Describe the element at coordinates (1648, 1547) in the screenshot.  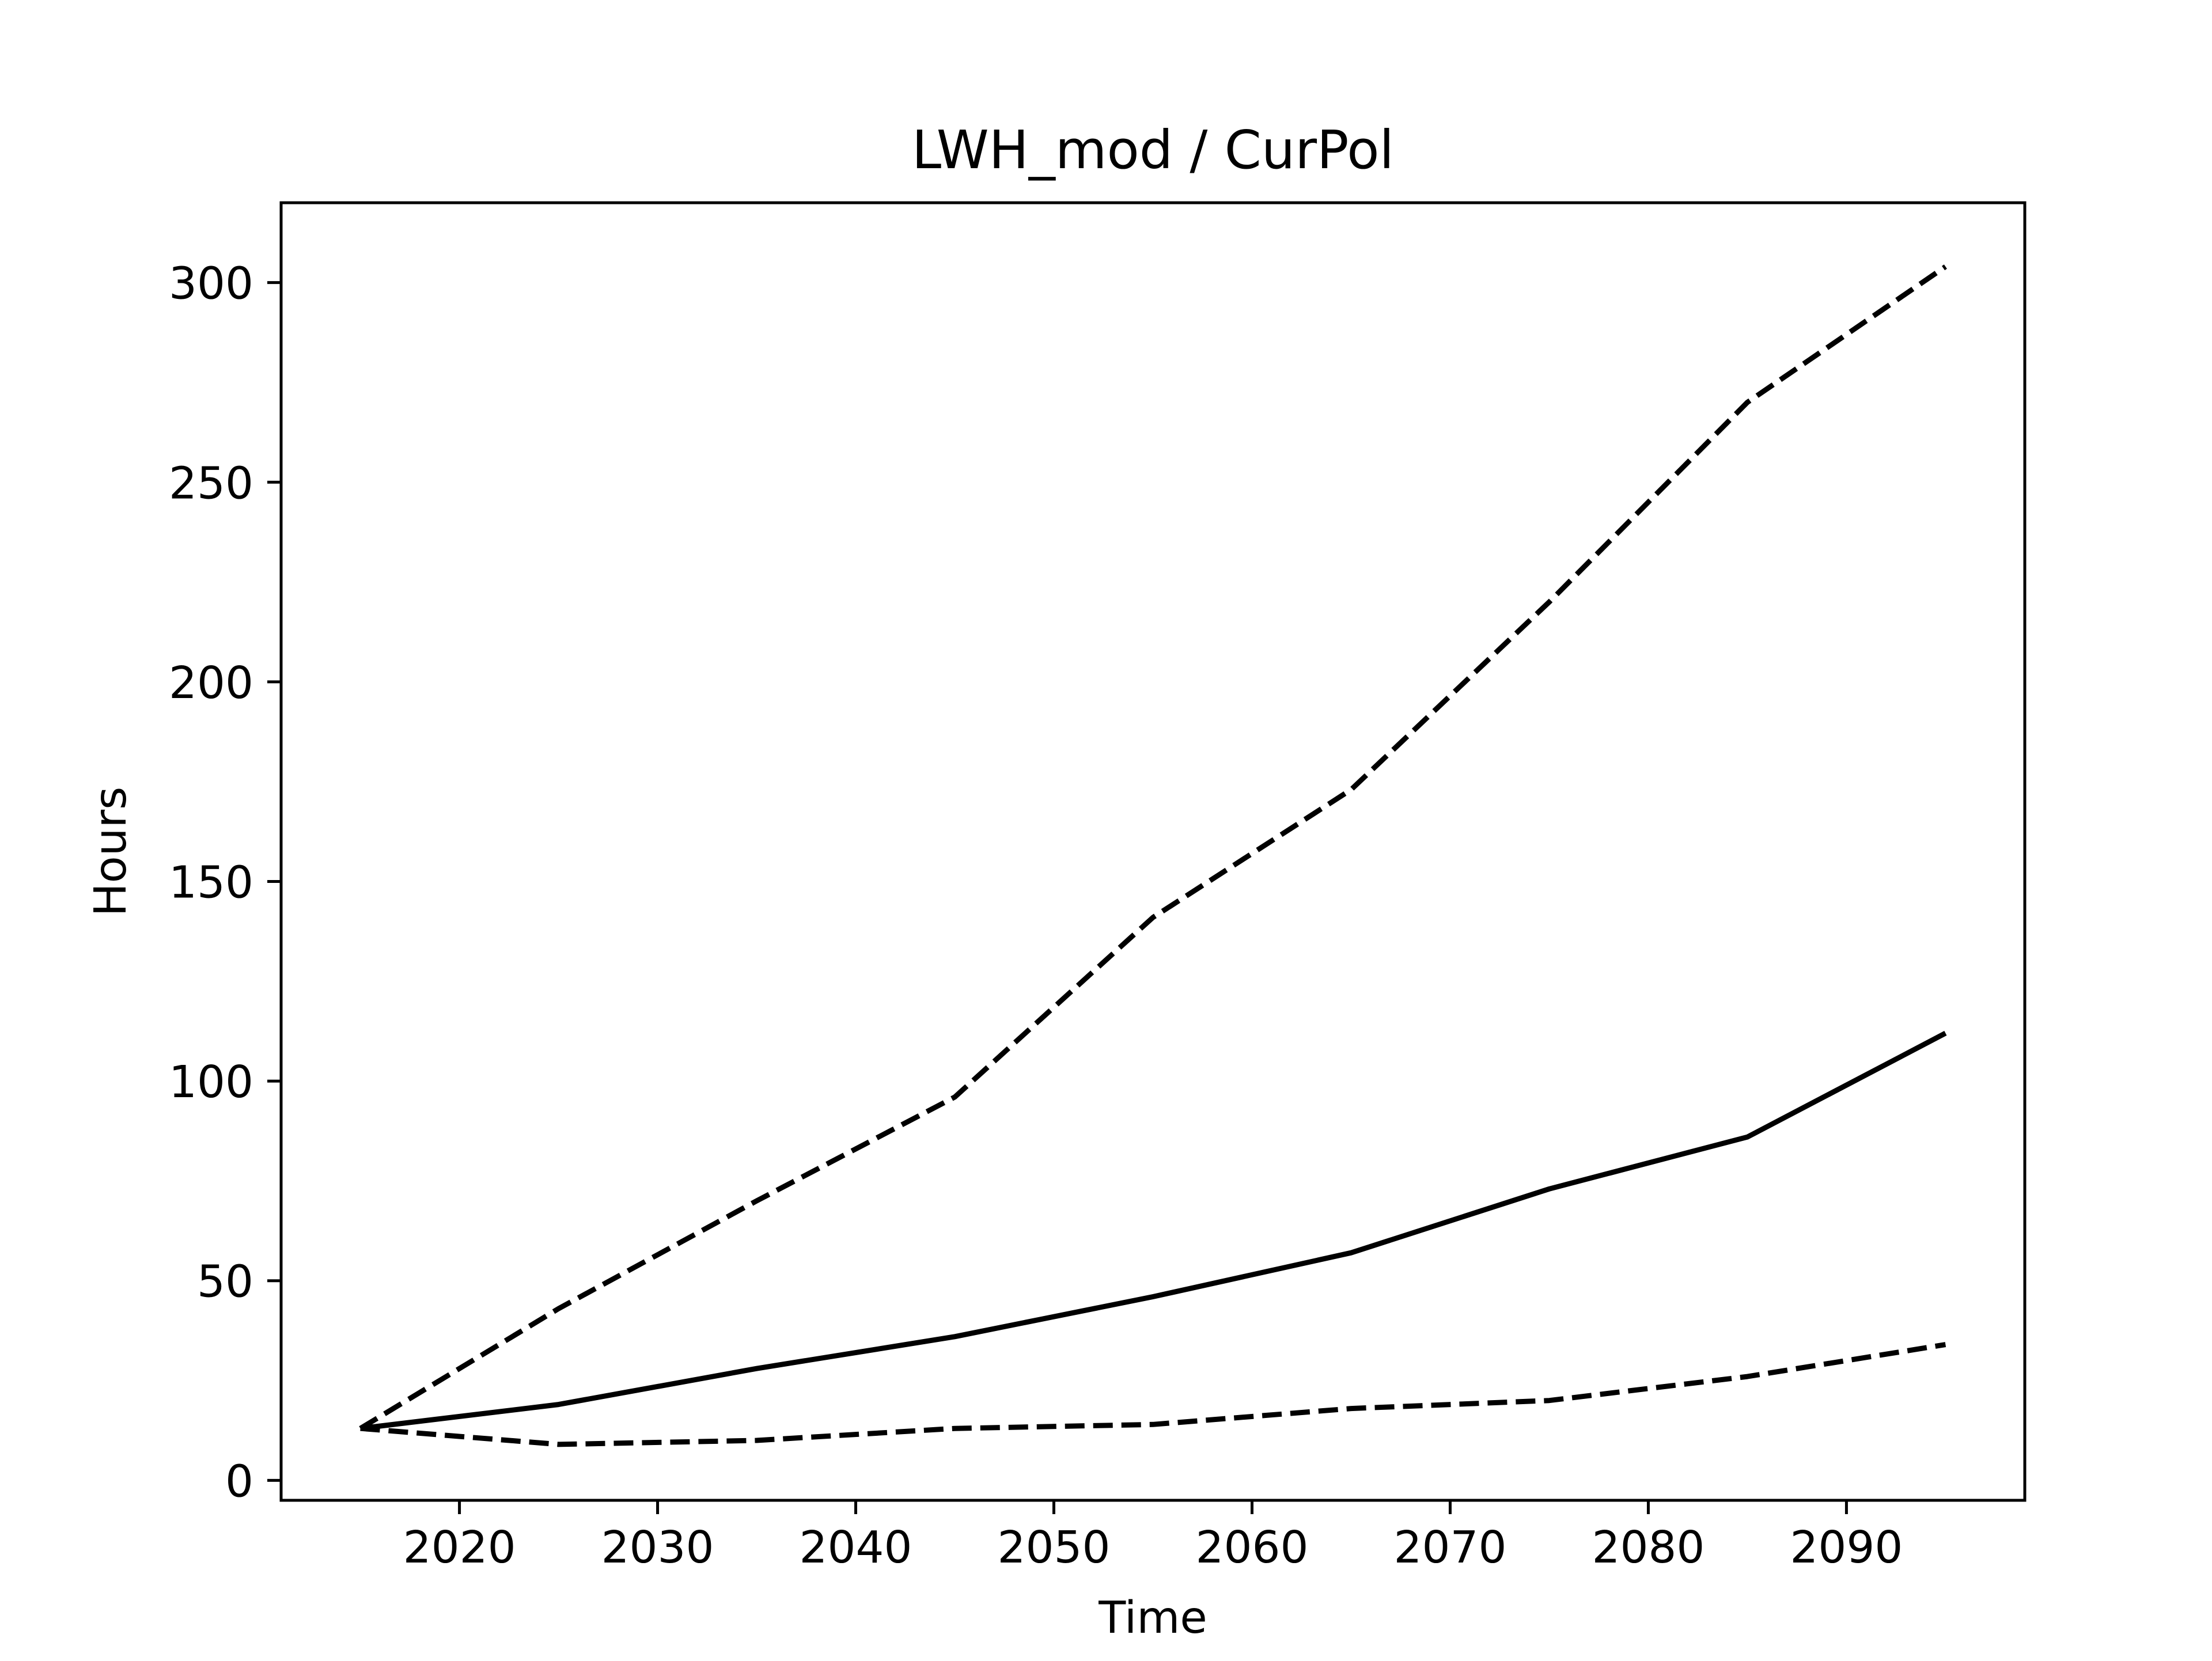
I see `x-tick-label: 2080` at that location.